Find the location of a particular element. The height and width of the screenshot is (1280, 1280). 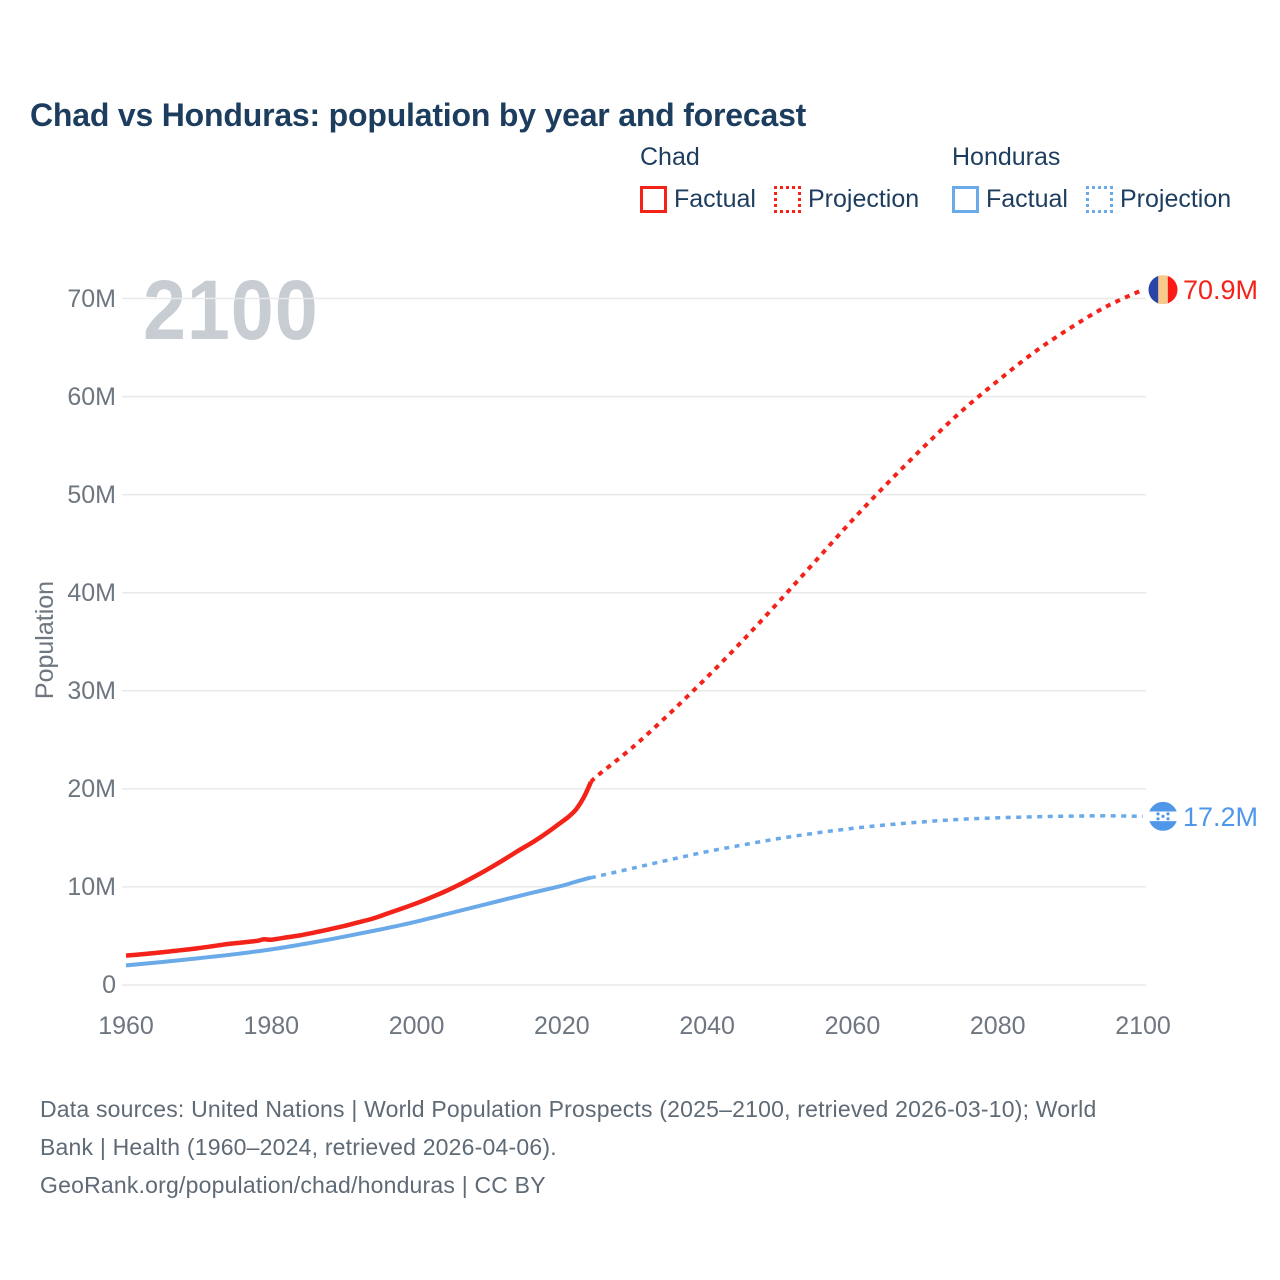

honduras-projection-line is located at coordinates (867, 847).